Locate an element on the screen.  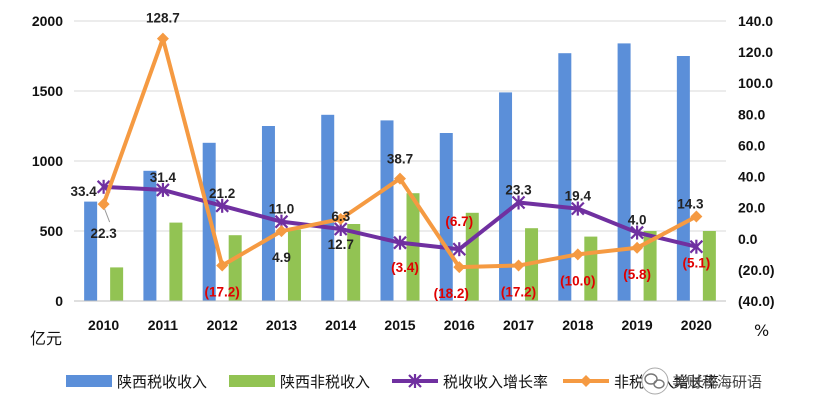
tax-revenue-bar-2016 is located at coordinates (446, 217).